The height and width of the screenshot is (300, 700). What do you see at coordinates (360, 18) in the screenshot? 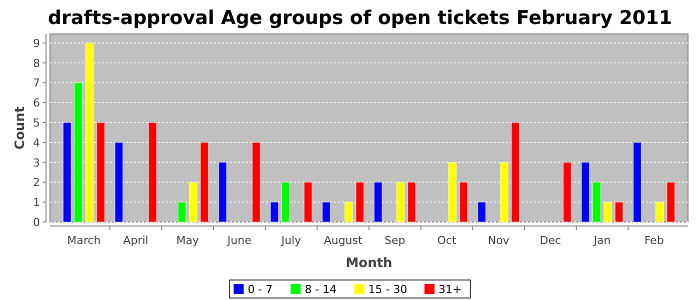
I see `chart-title: drafts-approval Age groups of open tickets February 2011` at bounding box center [360, 18].